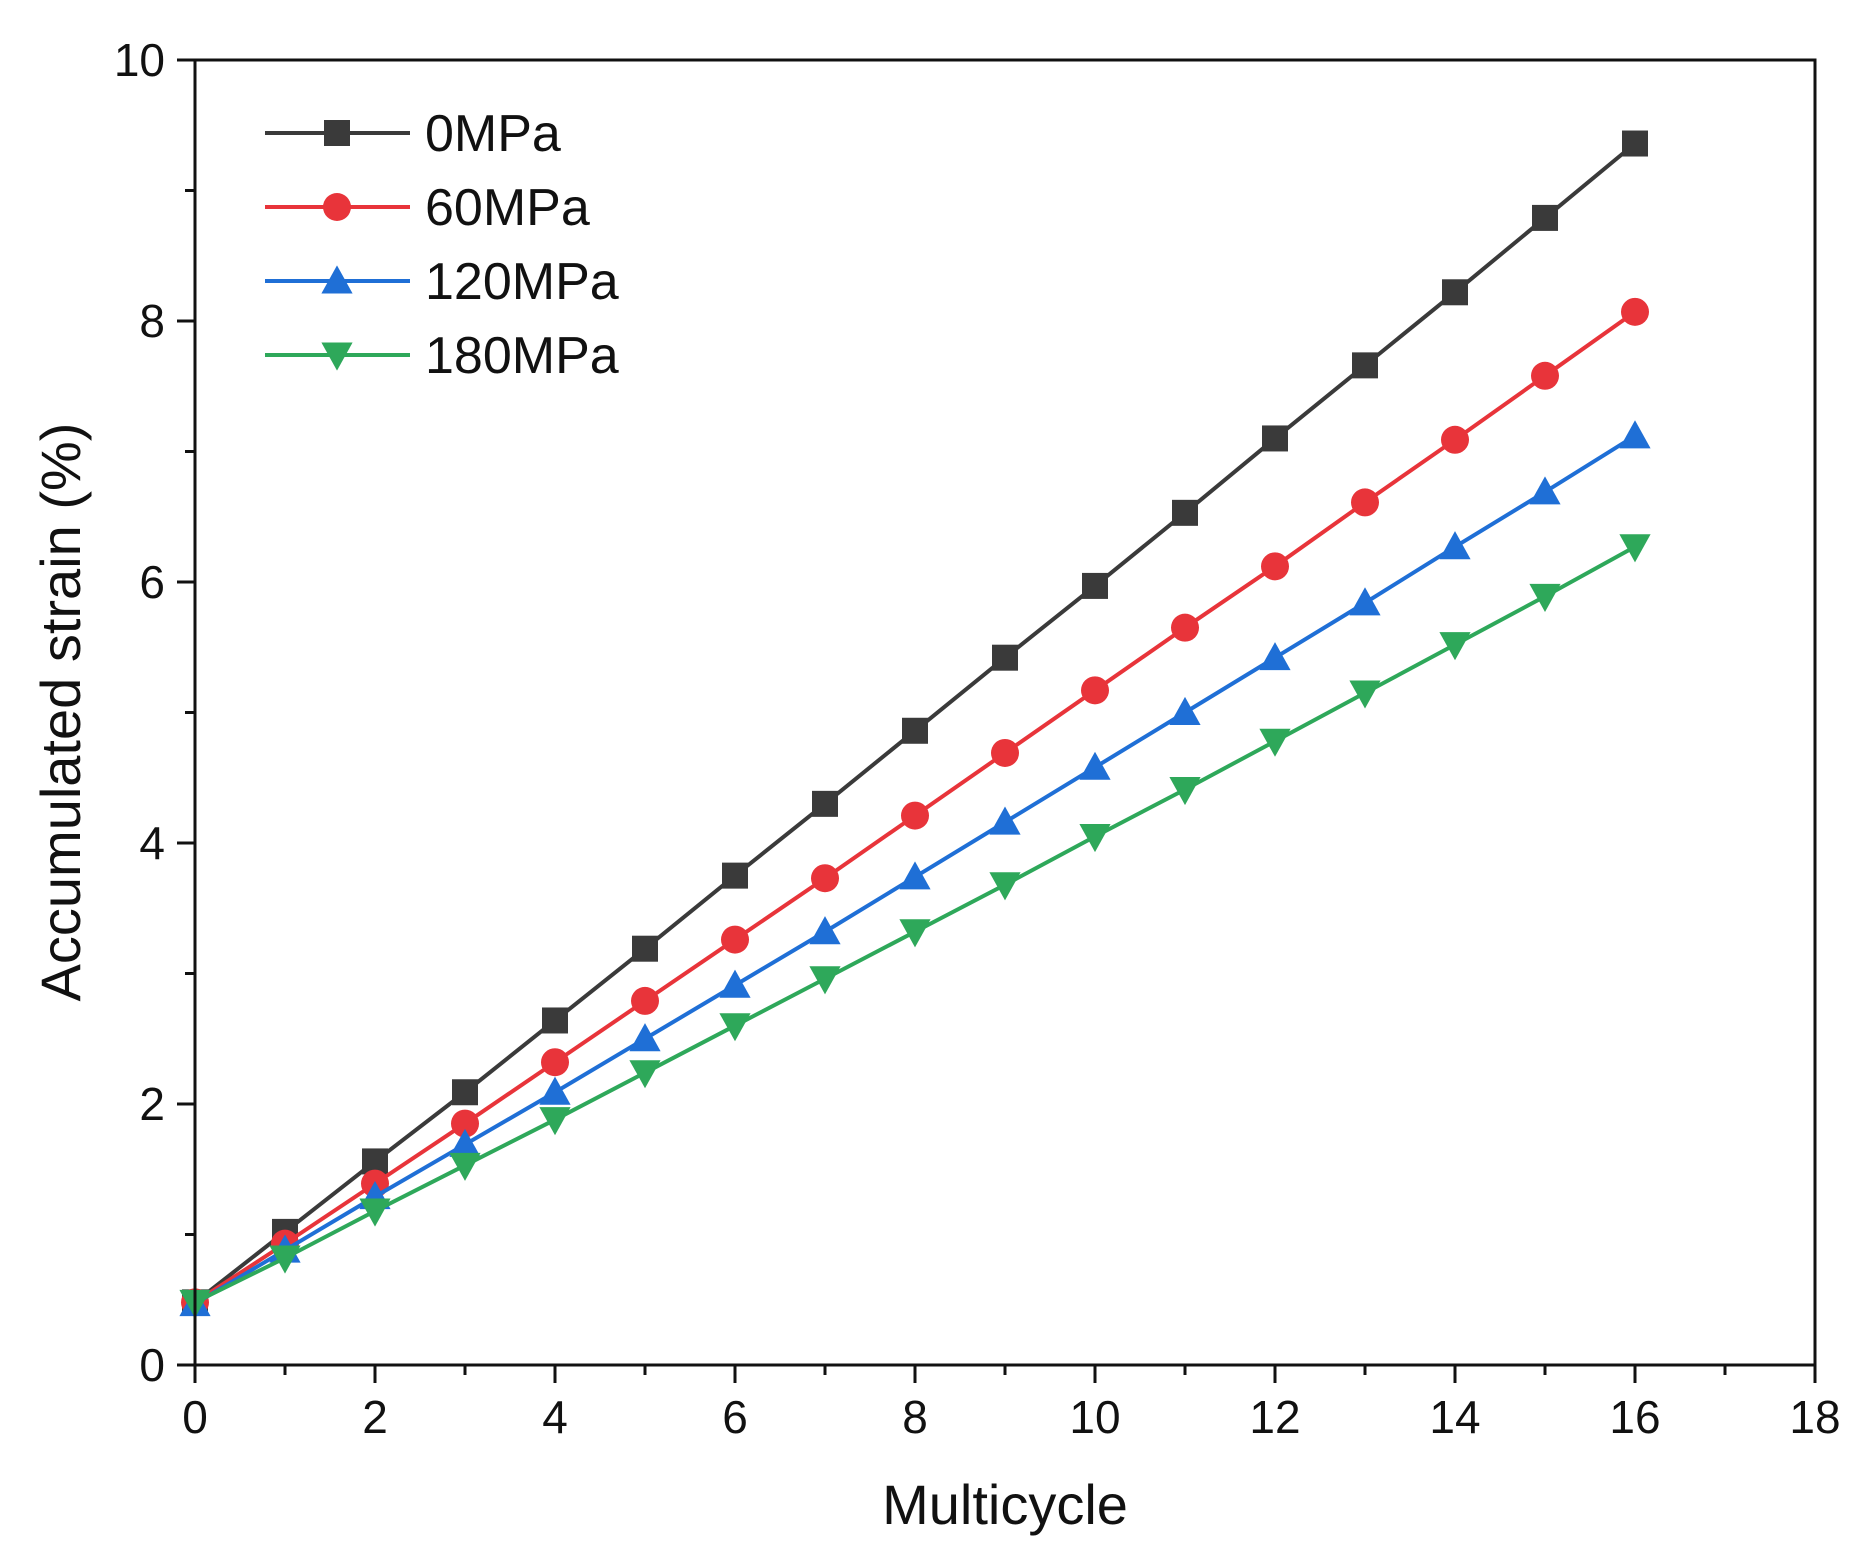 The width and height of the screenshot is (1862, 1566). Describe the element at coordinates (915, 1417) in the screenshot. I see `x-tick-label: 8` at that location.